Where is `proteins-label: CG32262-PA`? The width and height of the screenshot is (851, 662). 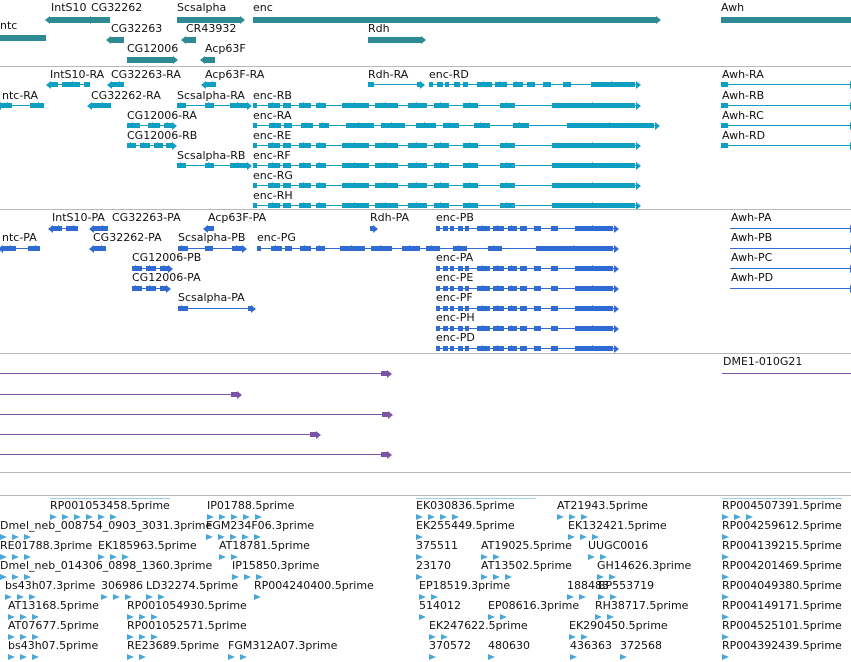 proteins-label: CG32262-PA is located at coordinates (127, 237).